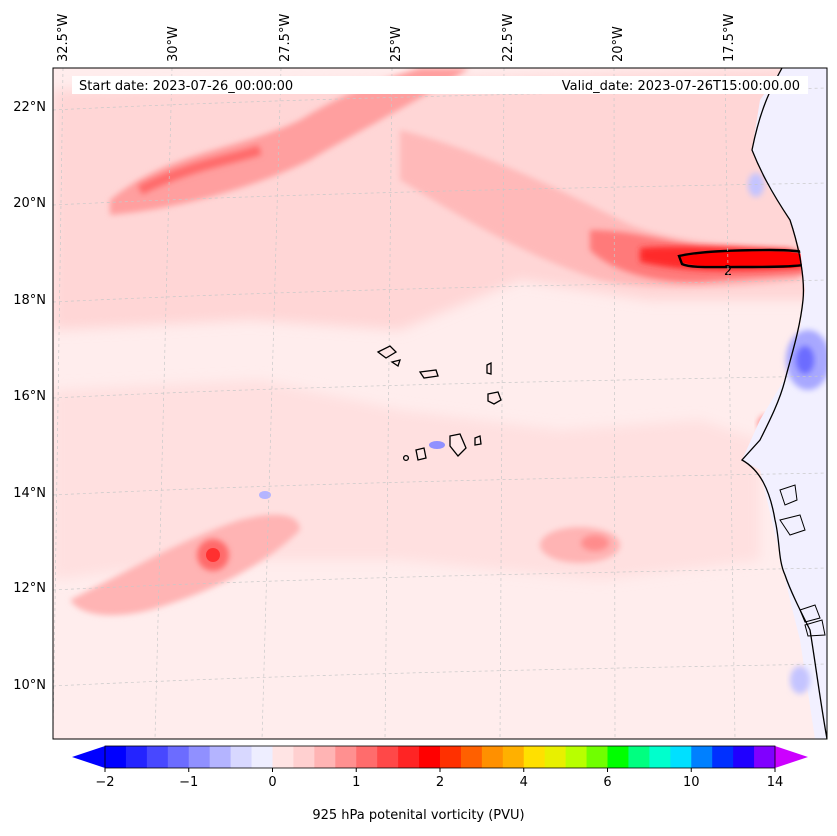  What do you see at coordinates (185, 565) in the screenshot?
I see `pv-field-sw-streak` at bounding box center [185, 565].